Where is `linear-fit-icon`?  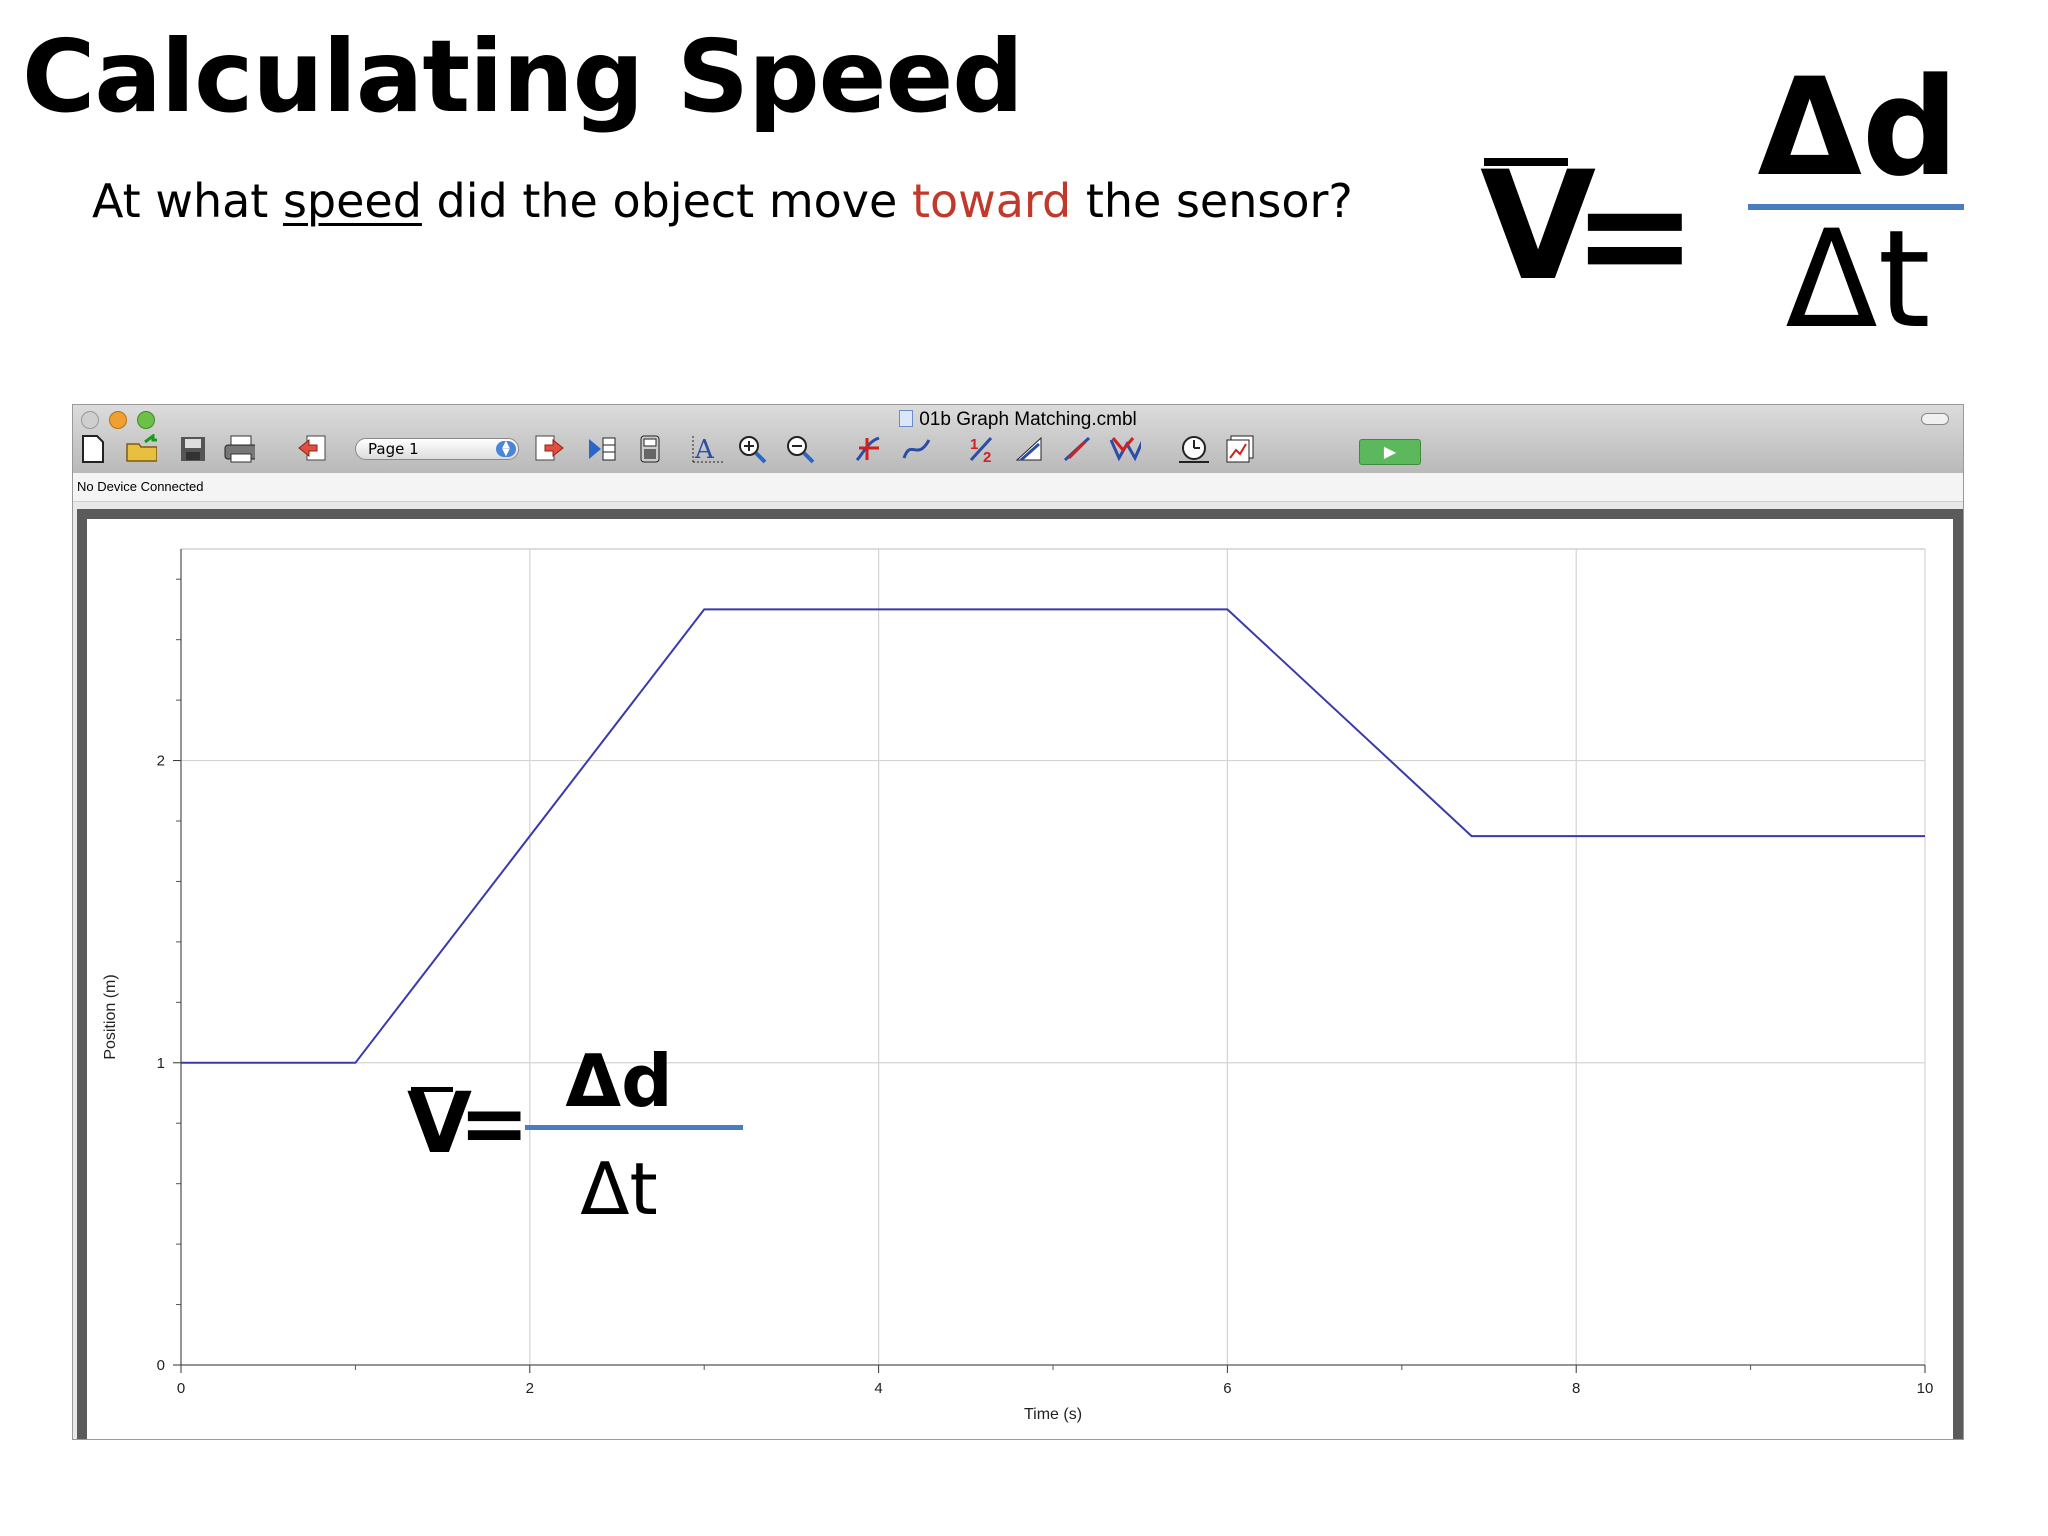
linear-fit-icon is located at coordinates (1077, 449).